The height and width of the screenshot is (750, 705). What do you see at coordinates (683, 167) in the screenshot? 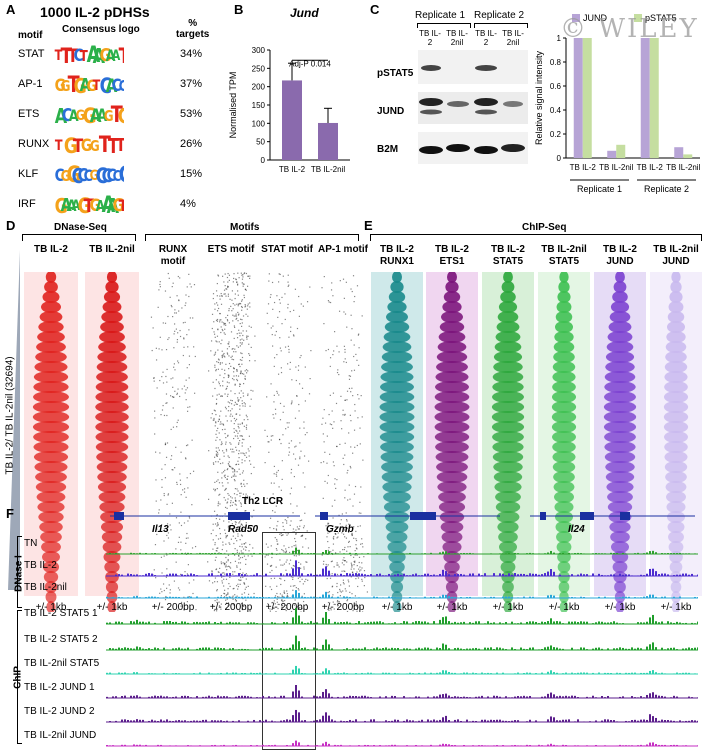
I see `x-tick-label: TB IL-2nil` at bounding box center [683, 167].